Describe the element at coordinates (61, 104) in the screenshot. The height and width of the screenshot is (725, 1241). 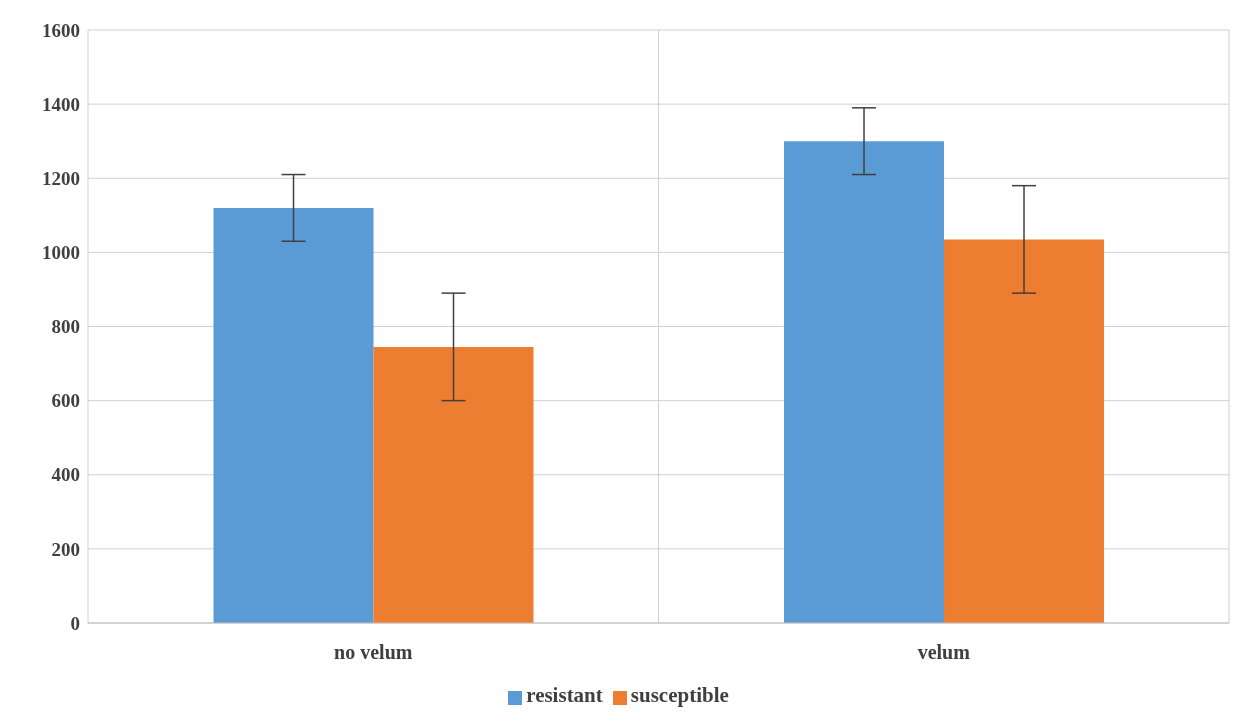
I see `y-tick-label: 1400` at that location.